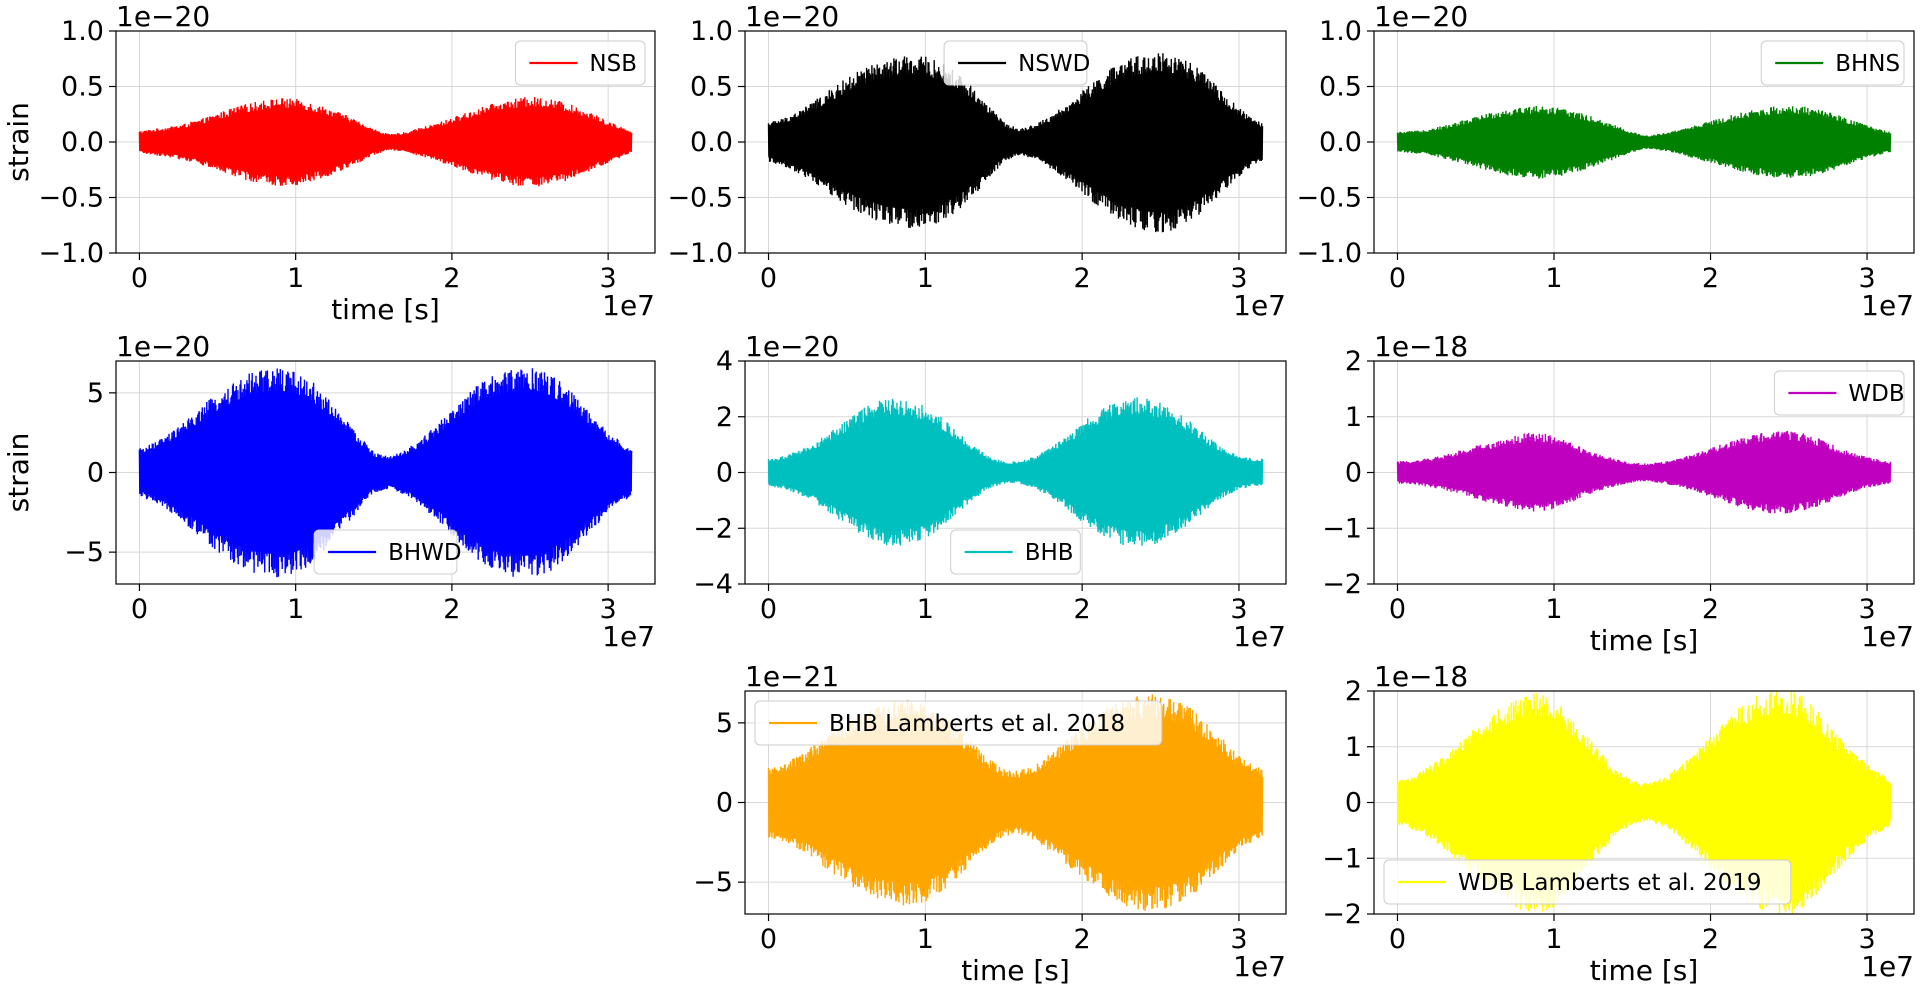  I want to click on subplot-2: −1.0 −0.5 0.0 0.5 1.0 0 1 2 3 1e−20 1e7 BHNS, so click(1605, 161).